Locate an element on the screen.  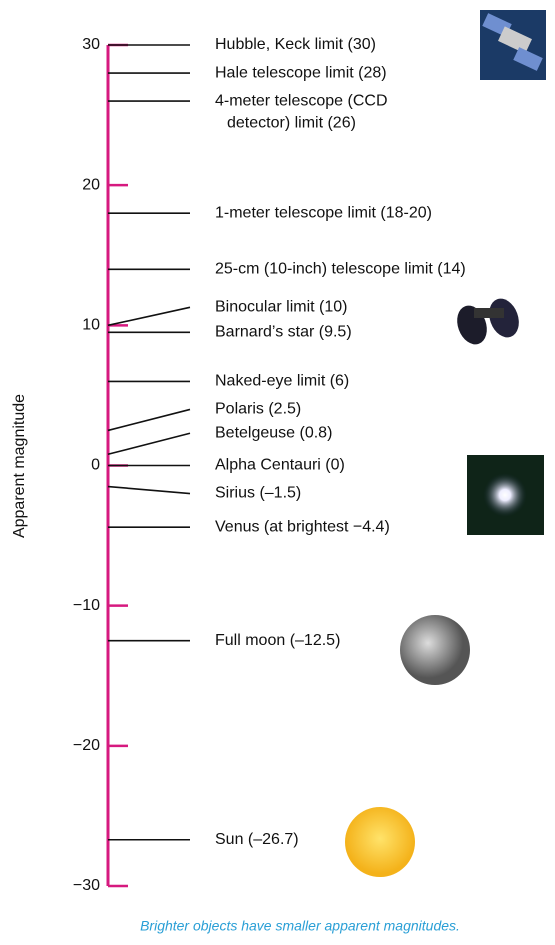
item-label: Full moon (–12.5) is located at coordinates (277, 640).